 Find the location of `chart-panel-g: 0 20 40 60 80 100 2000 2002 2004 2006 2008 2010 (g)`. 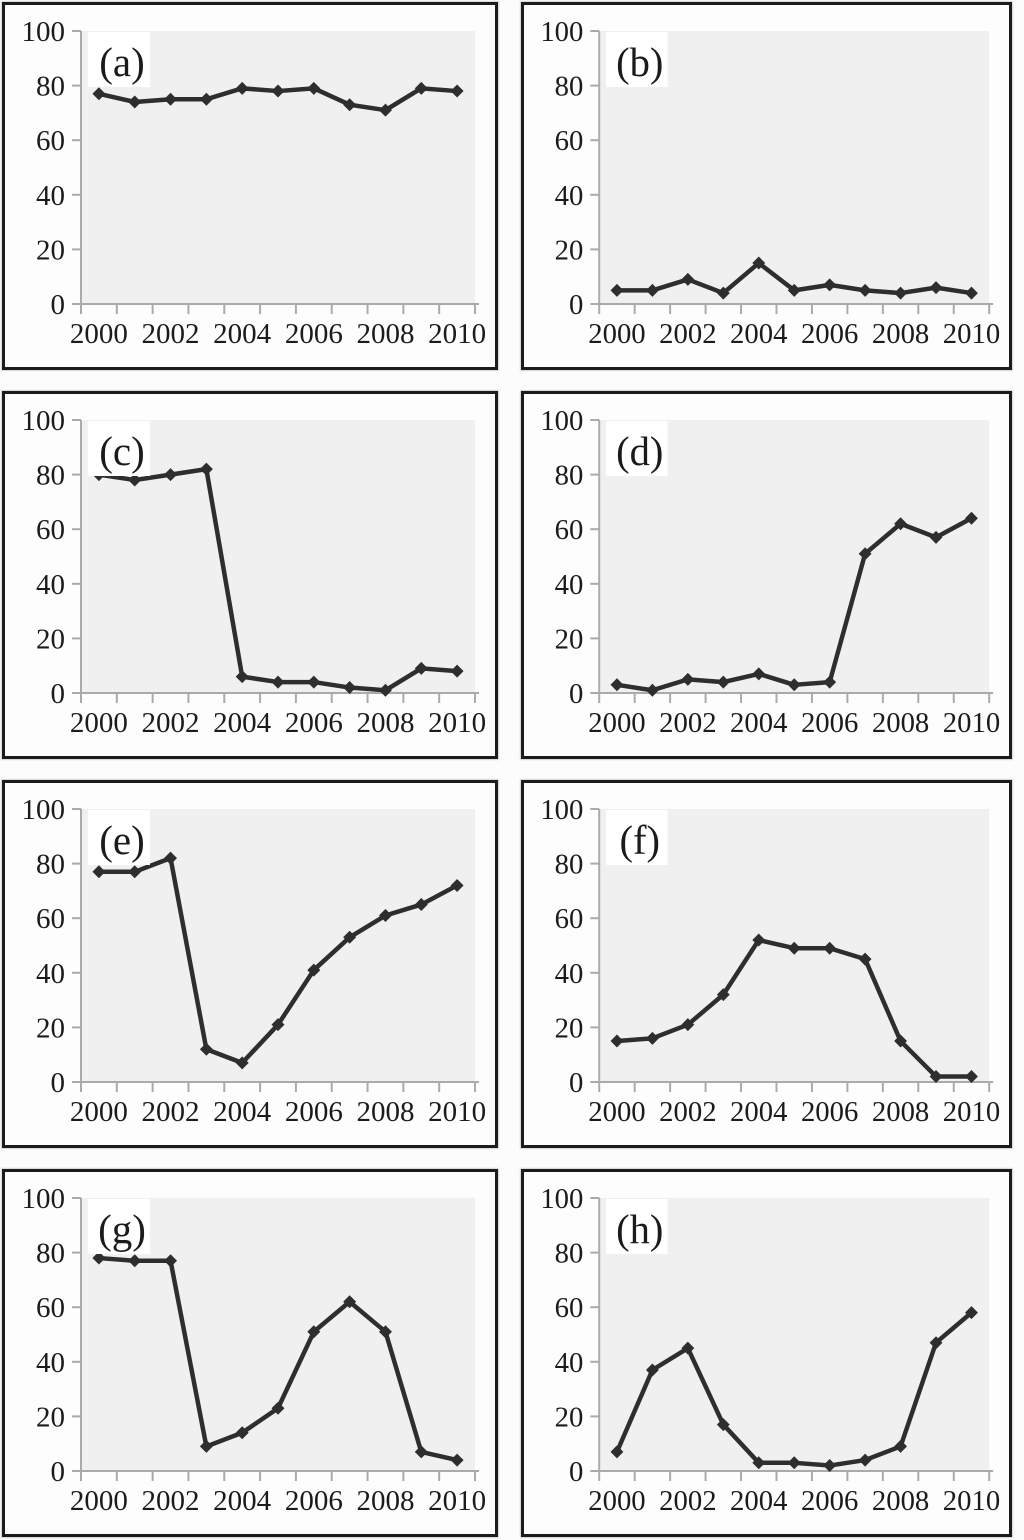

chart-panel-g: 0 20 40 60 80 100 2000 2002 2004 2006 2008 2010 (g) is located at coordinates (250, 1353).